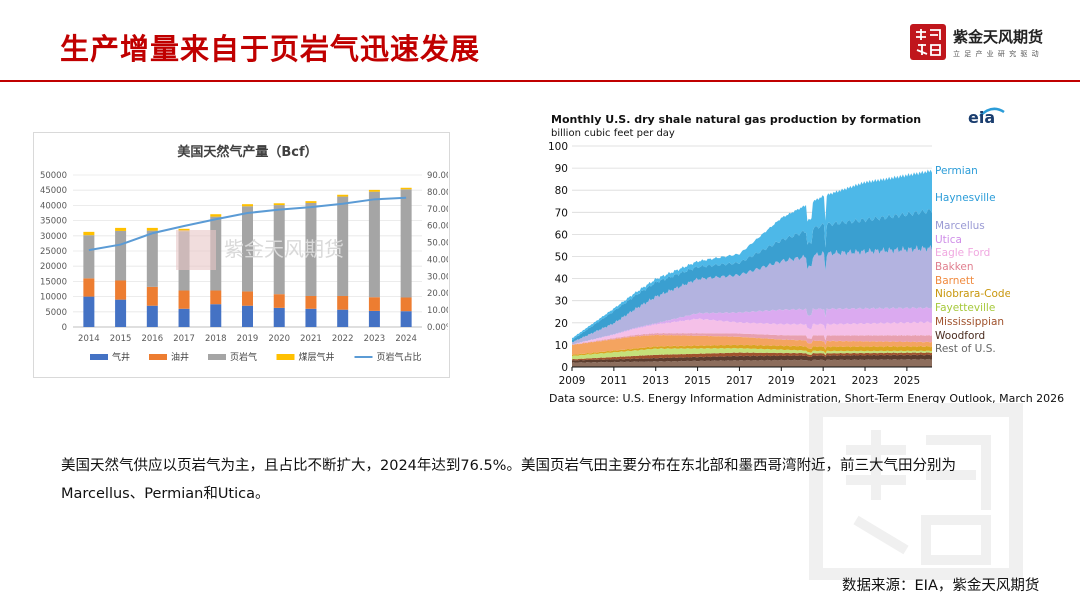 The width and height of the screenshot is (1080, 608). I want to click on y2-tick-label: 10.00%, so click(437, 311).